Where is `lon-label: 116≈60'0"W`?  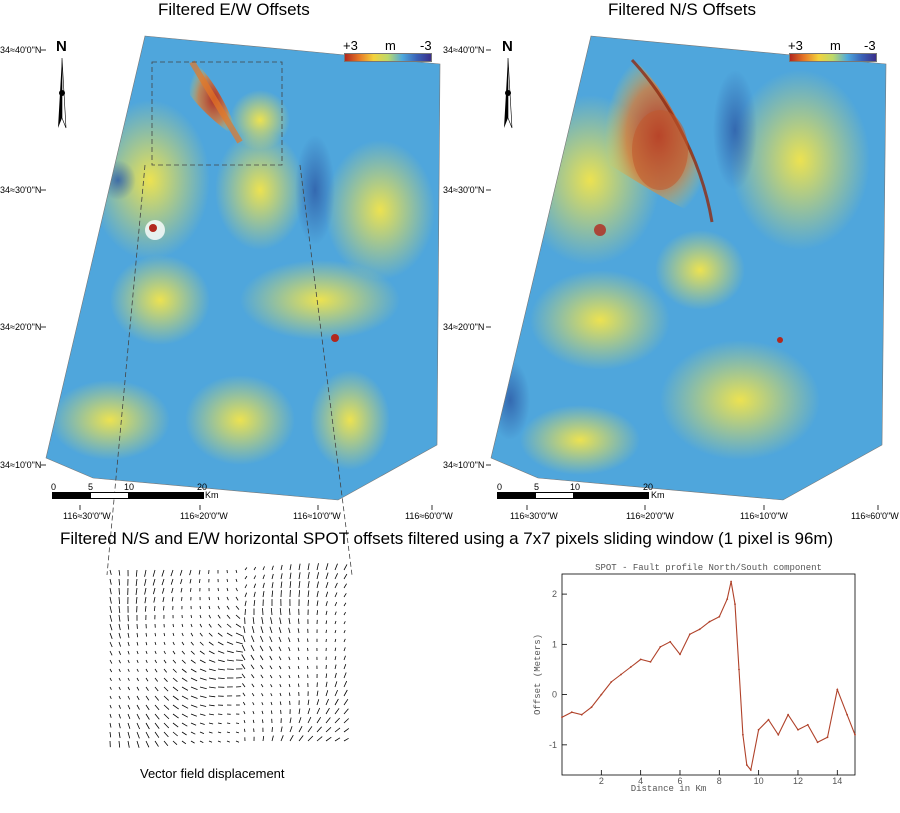
lon-label: 116≈60'0"W is located at coordinates (875, 516).